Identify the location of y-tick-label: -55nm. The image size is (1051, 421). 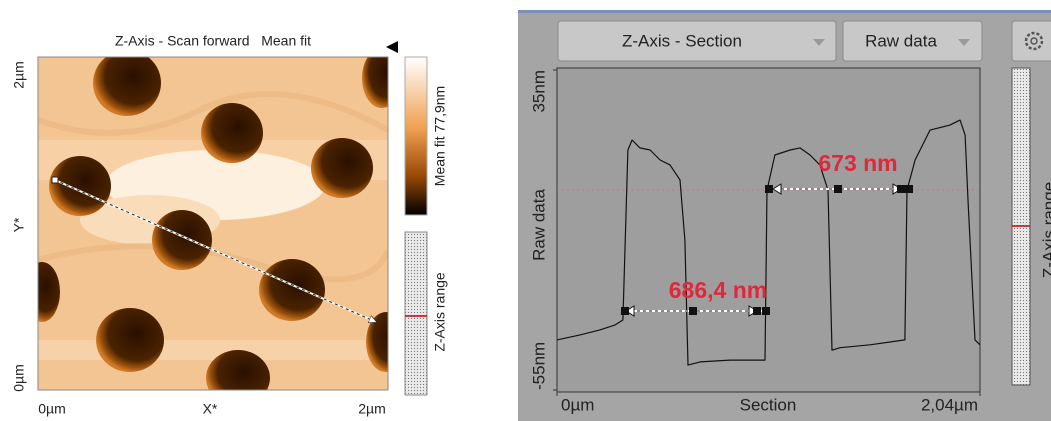
(538, 366).